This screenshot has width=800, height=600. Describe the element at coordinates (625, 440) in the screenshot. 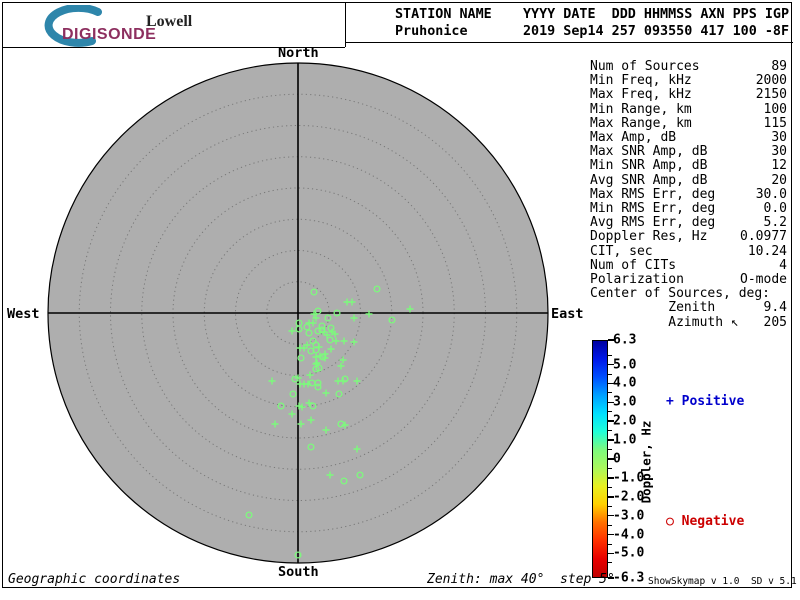

I see `colorbar-tick-label: 1.0` at that location.